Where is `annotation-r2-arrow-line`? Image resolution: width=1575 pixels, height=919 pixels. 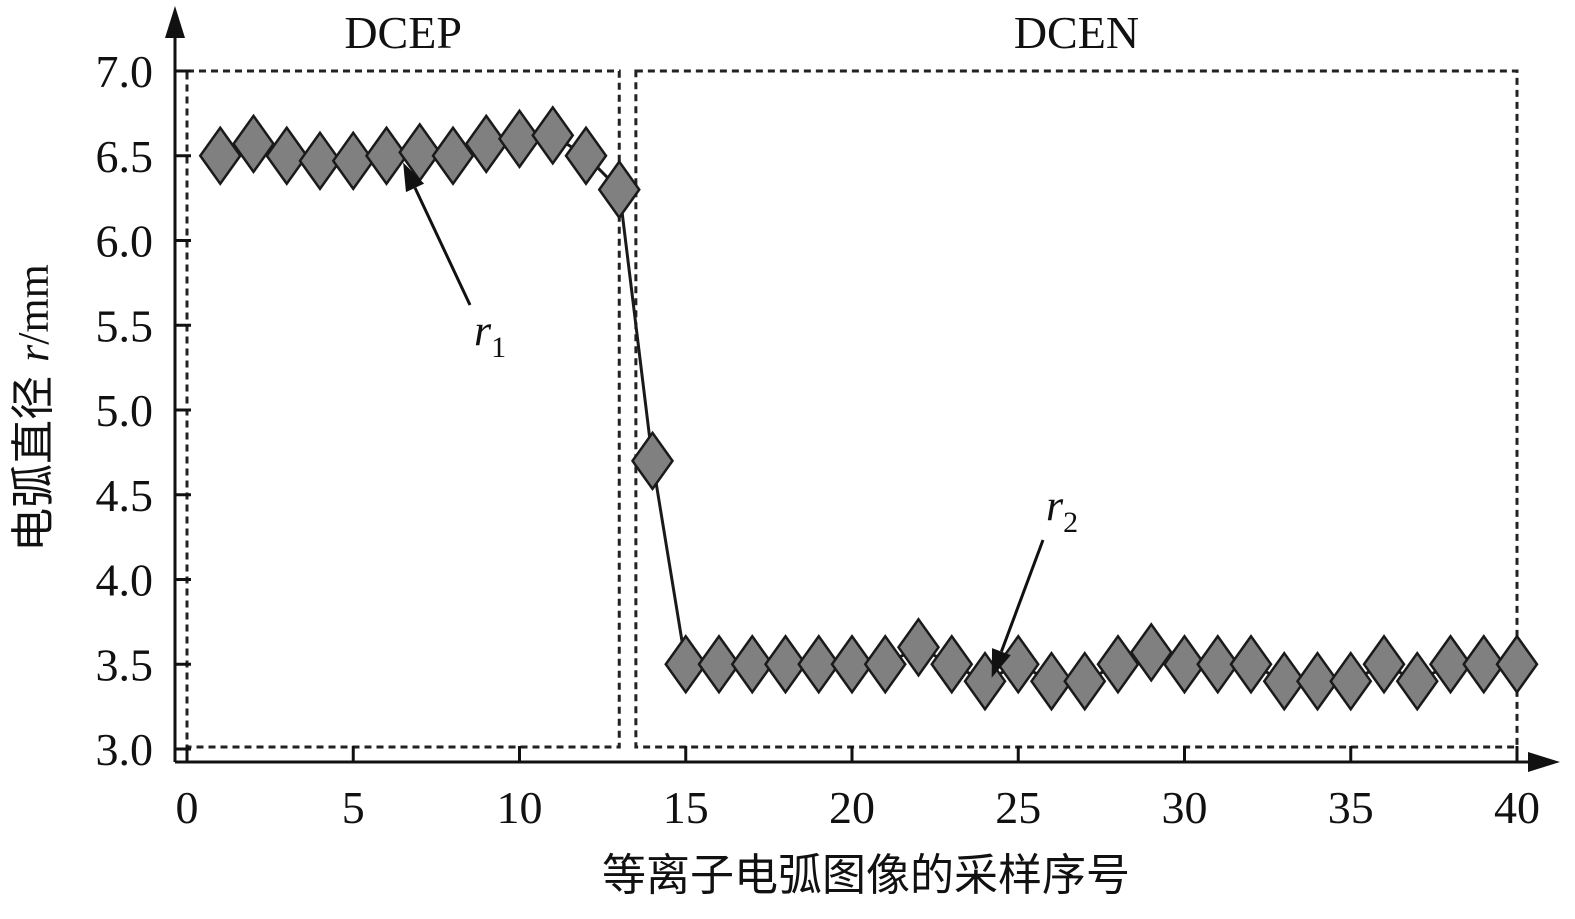
annotation-r2-arrow-line is located at coordinates (1022, 596).